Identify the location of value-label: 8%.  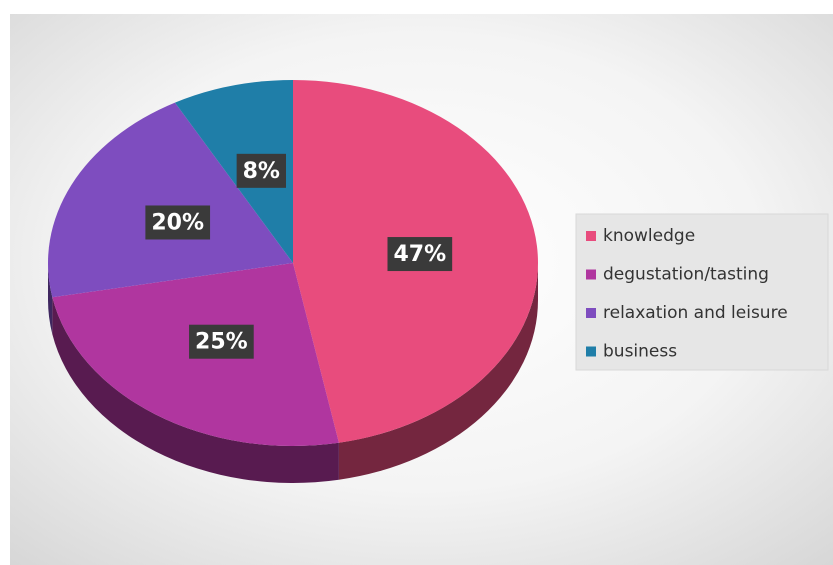
(261, 171).